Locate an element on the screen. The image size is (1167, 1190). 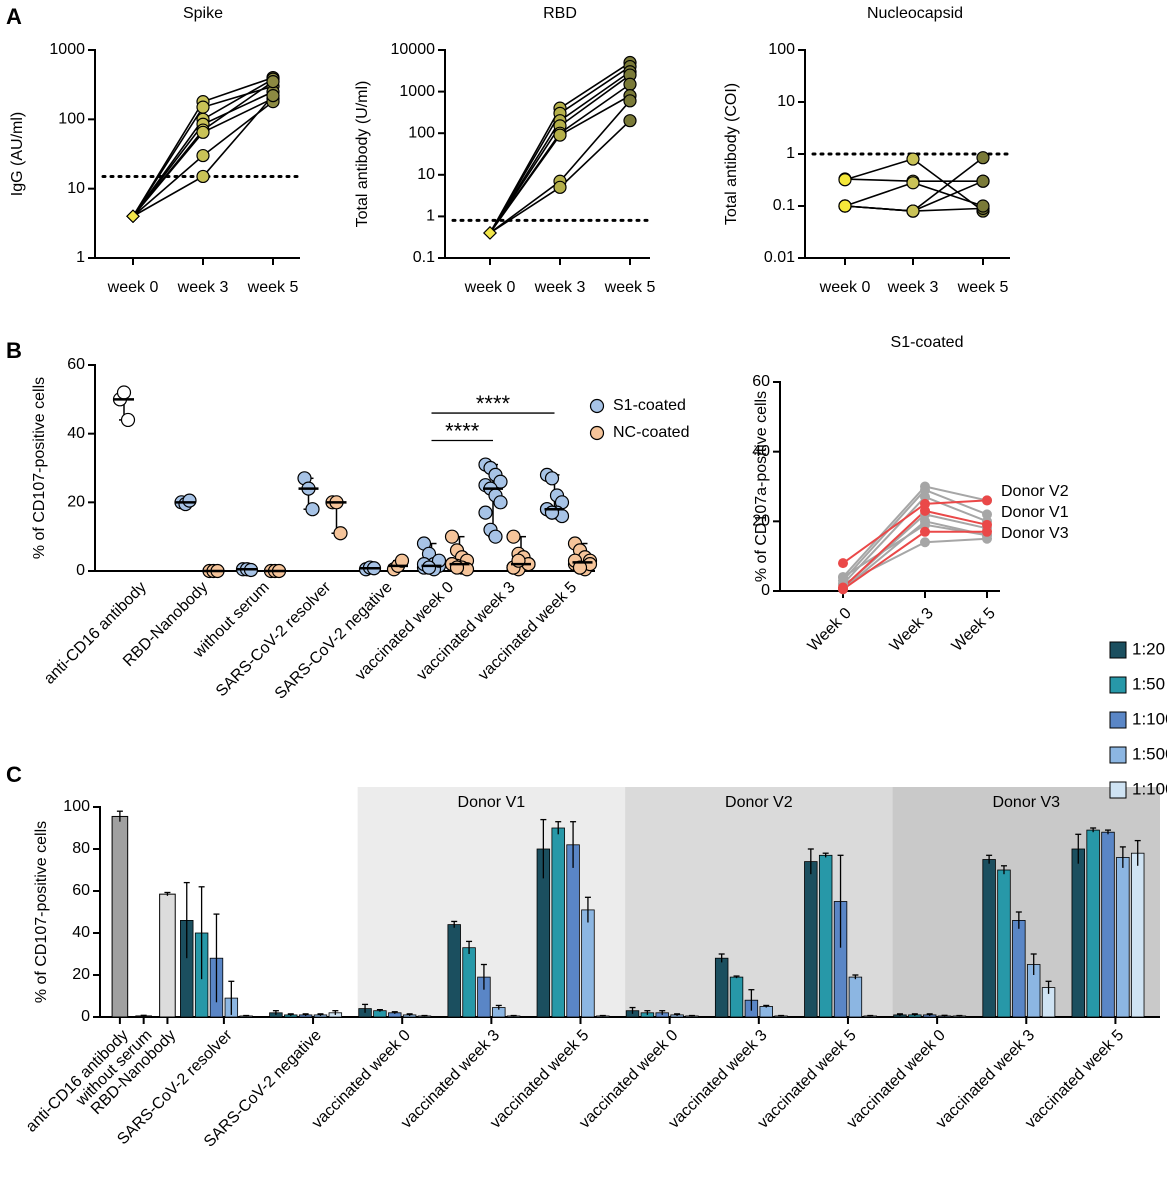
x-tick-label: week 0 is located at coordinates (845, 287).